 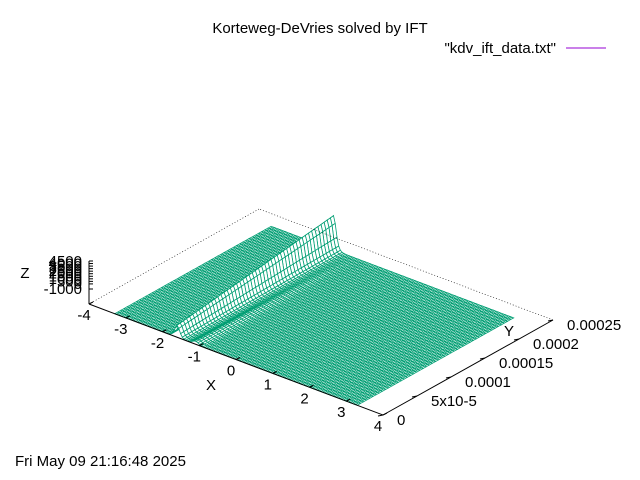 I want to click on legend-label: "kdv_ift_data.txt", so click(x=500, y=48).